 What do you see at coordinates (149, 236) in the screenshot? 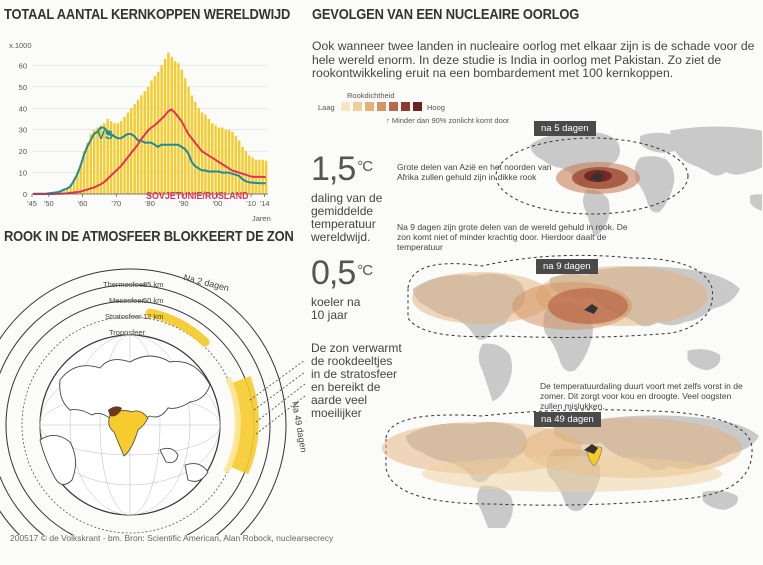
I see `atmosphere-title: ROOK IN DE ATMOSFEER BLOKKEERT DE ZON` at bounding box center [149, 236].